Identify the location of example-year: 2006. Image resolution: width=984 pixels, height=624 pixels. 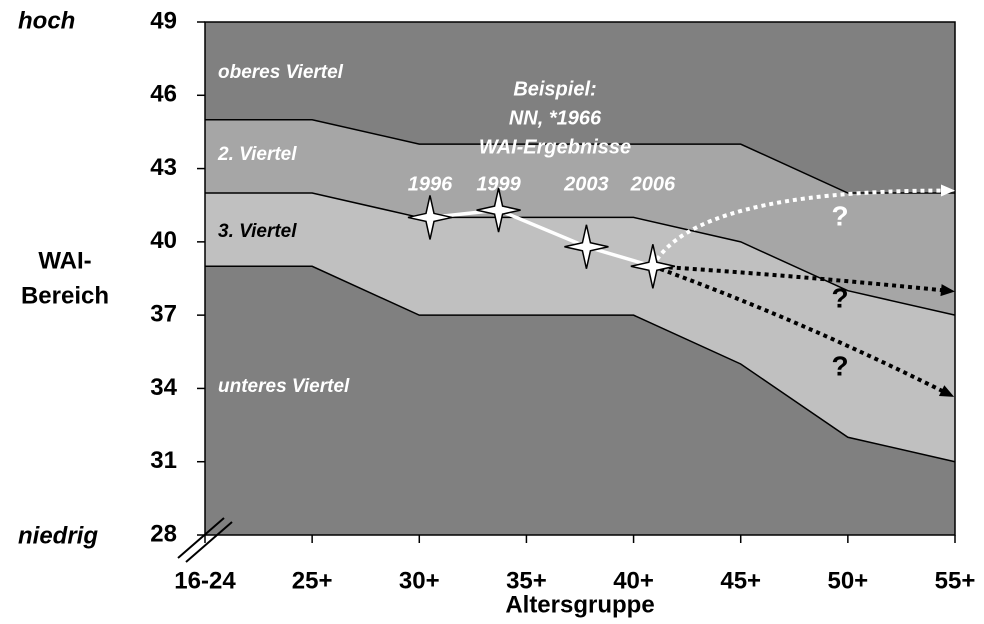
(653, 184).